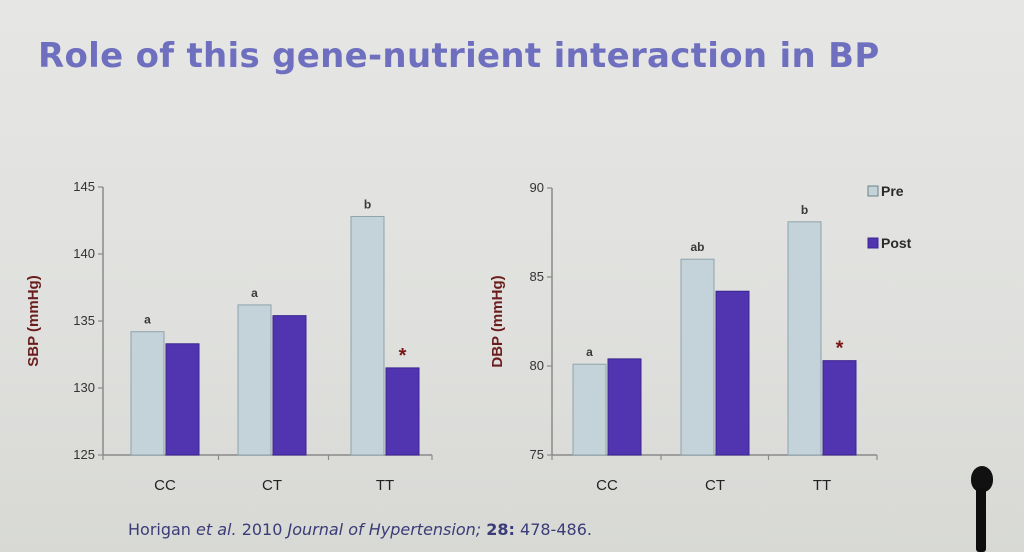  I want to click on chart2-bar-cc-pre, so click(589, 409).